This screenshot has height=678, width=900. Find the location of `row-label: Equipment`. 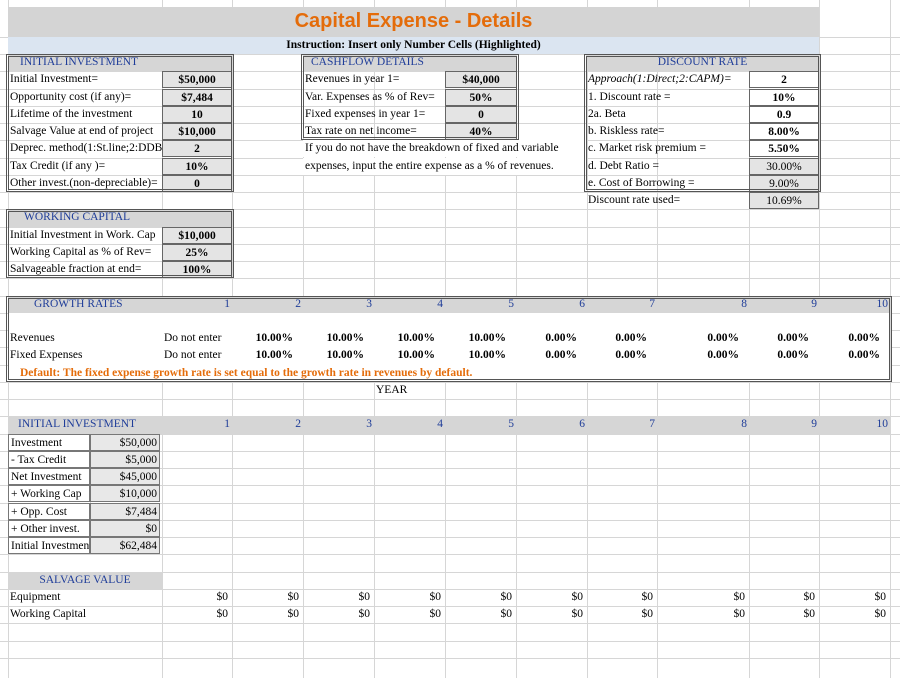

row-label: Equipment is located at coordinates (35, 596).